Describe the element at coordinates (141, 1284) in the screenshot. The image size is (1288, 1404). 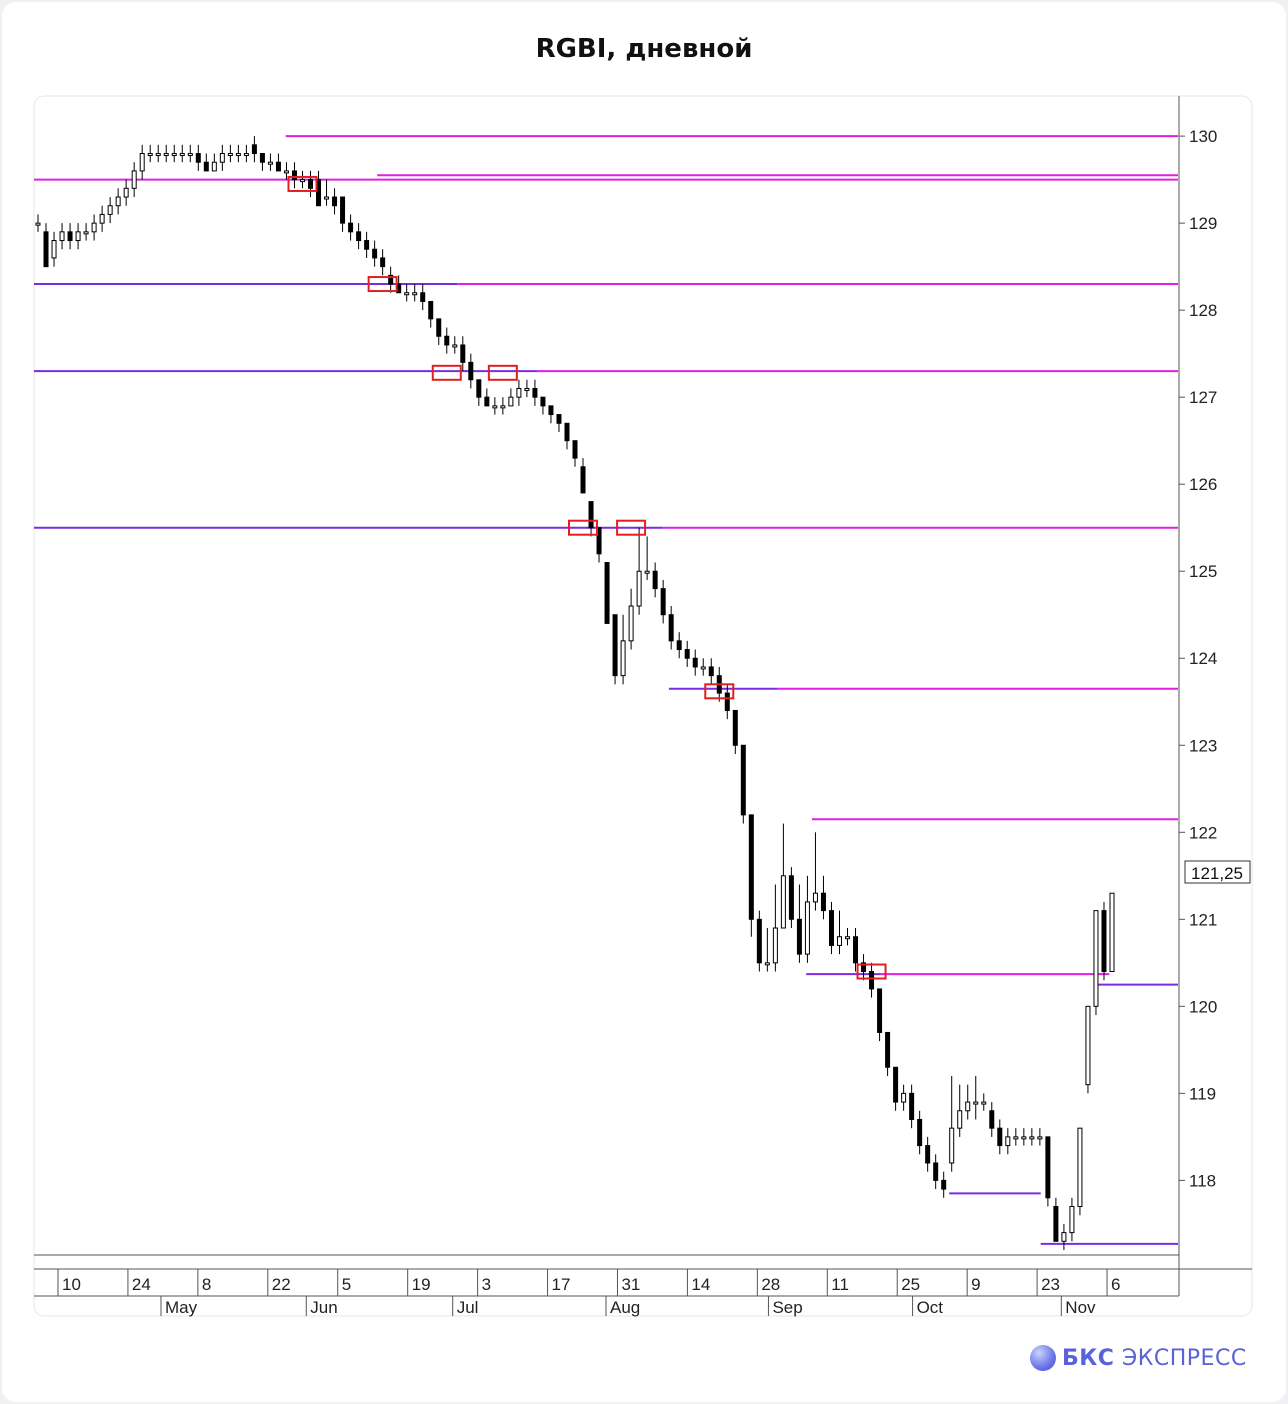
I see `x-day-label-1: 24` at that location.